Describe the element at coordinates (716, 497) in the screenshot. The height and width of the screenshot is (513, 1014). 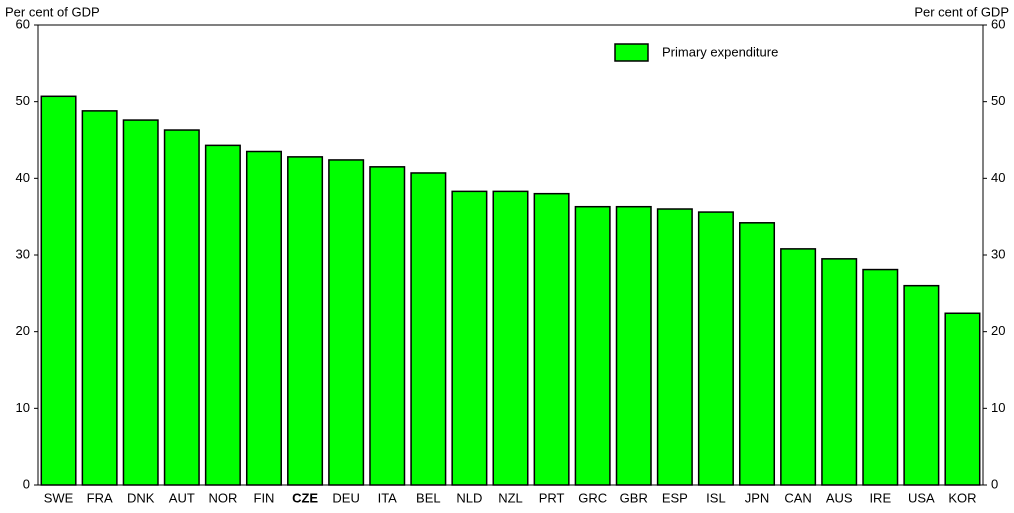
I see `x-tick-label: ISL` at that location.